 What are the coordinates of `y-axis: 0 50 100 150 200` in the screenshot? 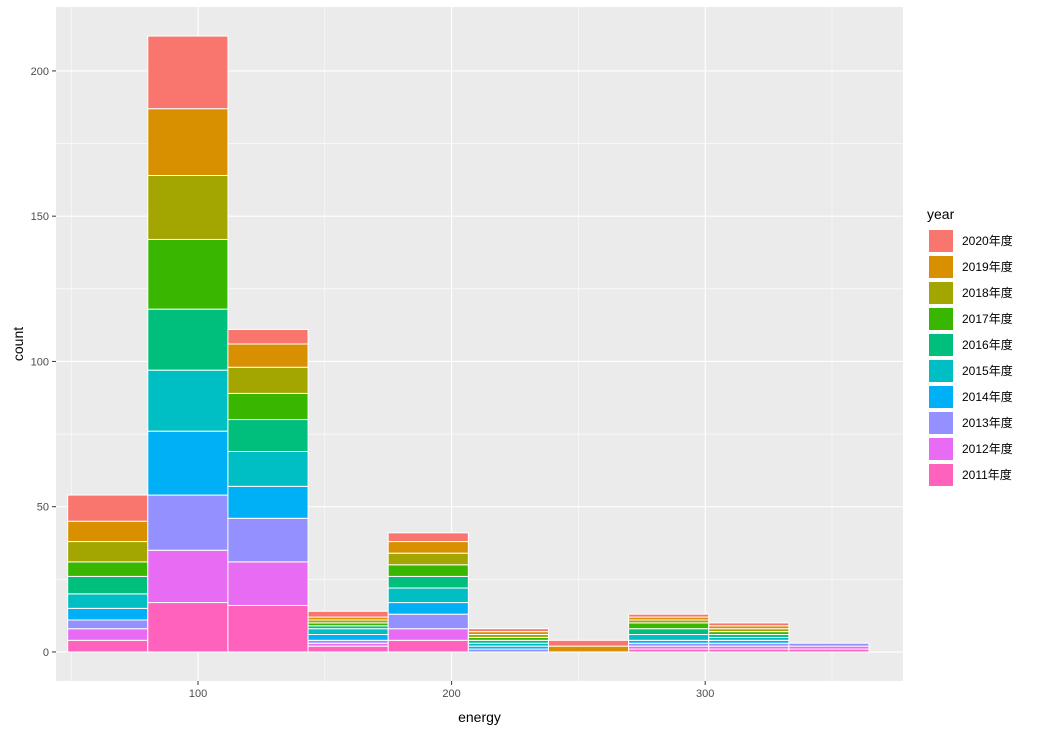 It's located at (43, 362).